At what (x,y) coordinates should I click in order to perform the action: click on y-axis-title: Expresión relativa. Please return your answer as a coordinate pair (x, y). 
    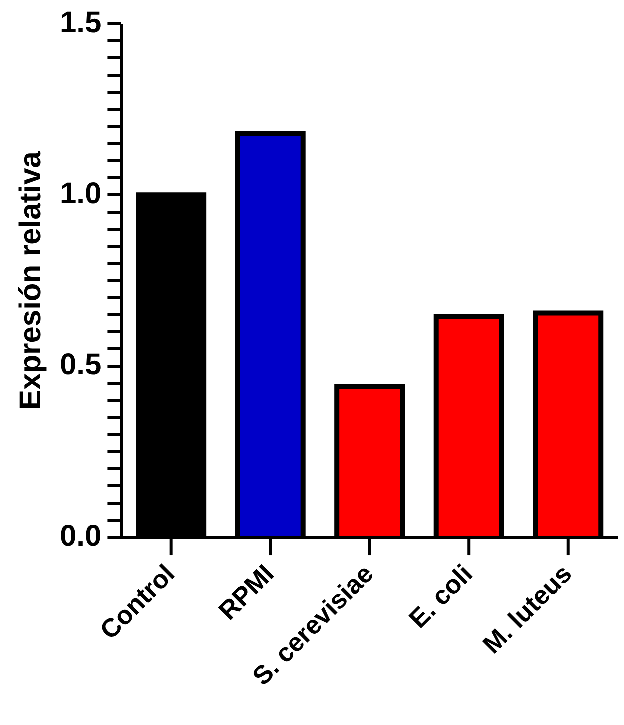
    Looking at the image, I should click on (31, 280).